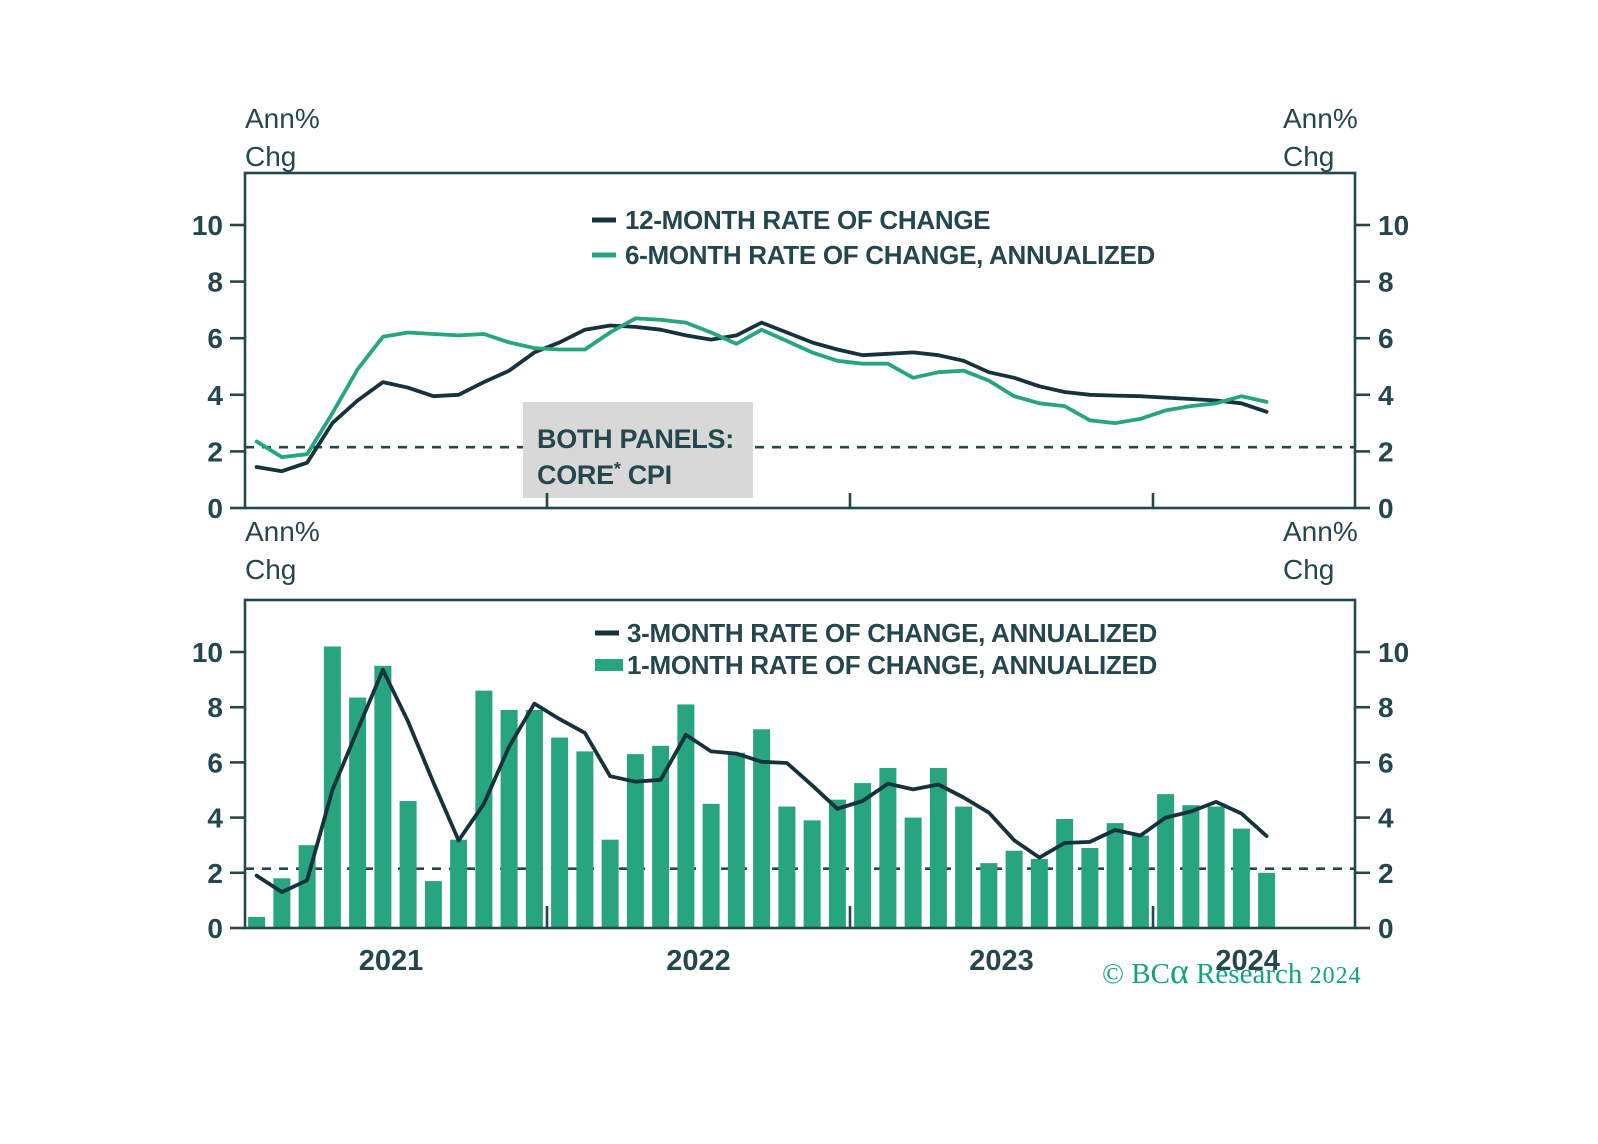 This screenshot has height=1144, width=1598. What do you see at coordinates (391, 961) in the screenshot?
I see `x-year-label-2021: 2021` at bounding box center [391, 961].